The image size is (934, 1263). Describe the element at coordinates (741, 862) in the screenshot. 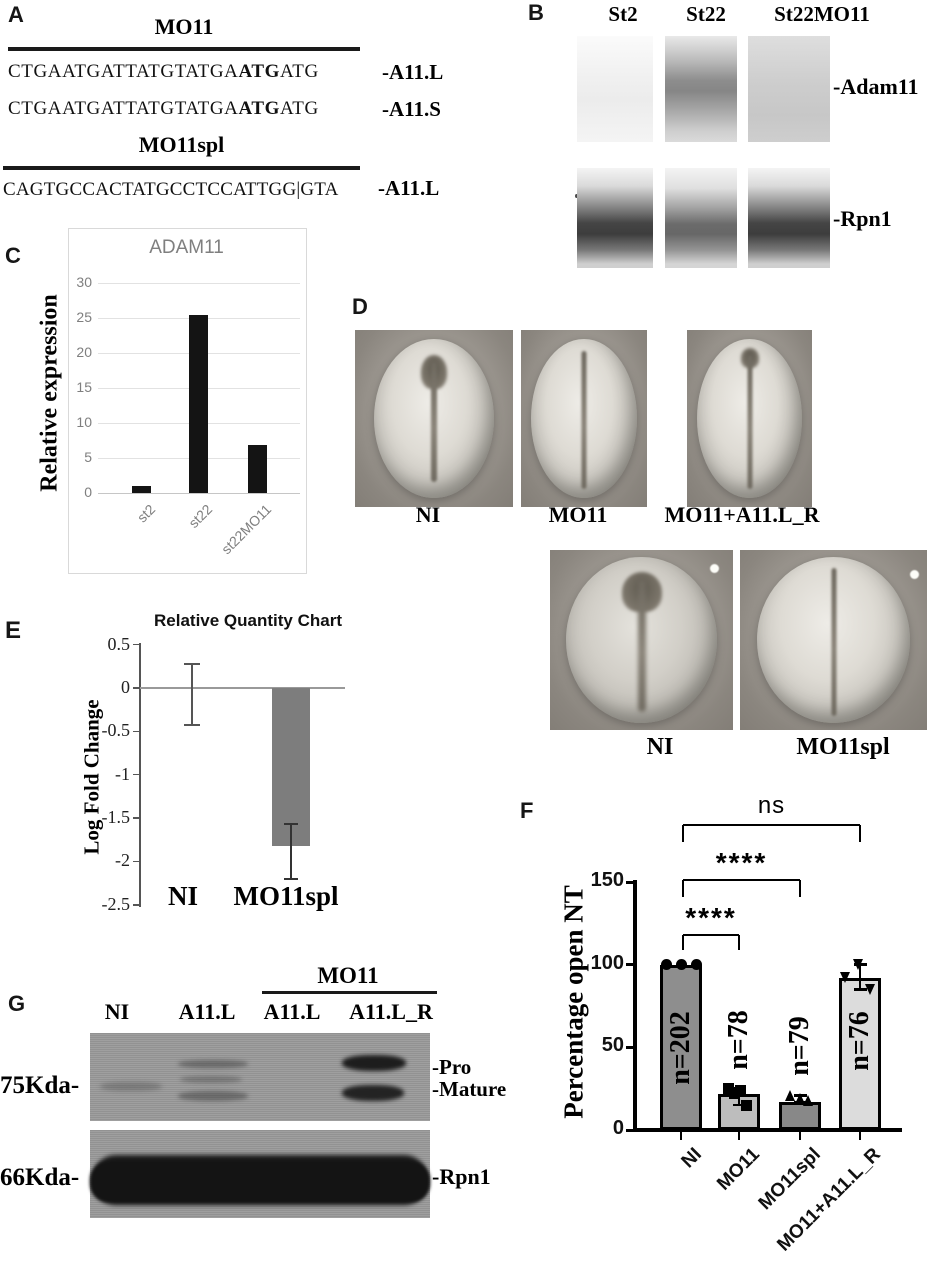

I see `significance-label: ****` at that location.